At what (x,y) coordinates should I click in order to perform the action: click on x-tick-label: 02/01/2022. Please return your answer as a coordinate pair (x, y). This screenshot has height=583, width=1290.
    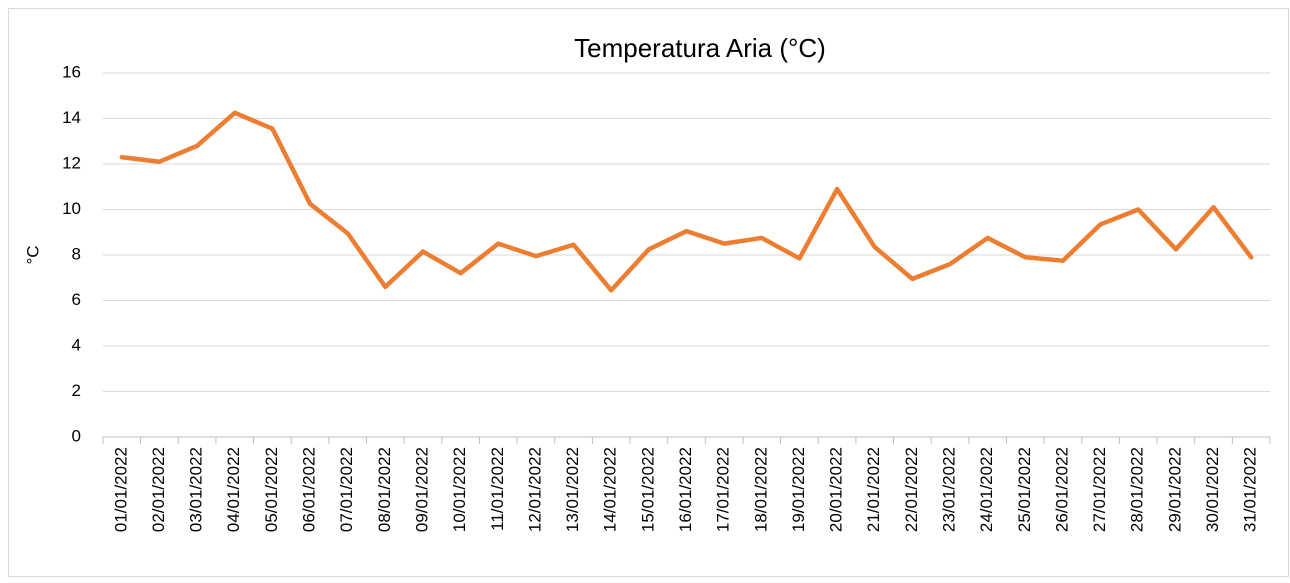
    Looking at the image, I should click on (158, 489).